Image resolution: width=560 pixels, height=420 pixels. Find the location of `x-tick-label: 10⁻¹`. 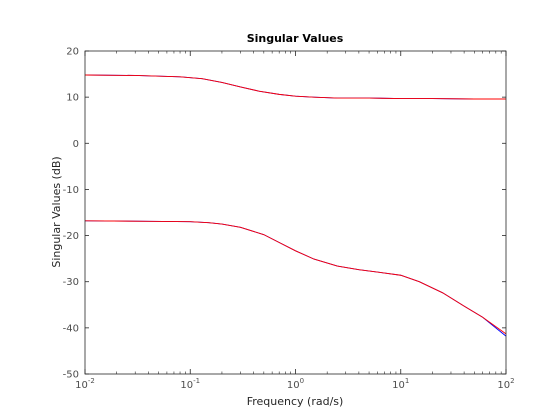

x-tick-label: 10⁻¹ is located at coordinates (190, 384).